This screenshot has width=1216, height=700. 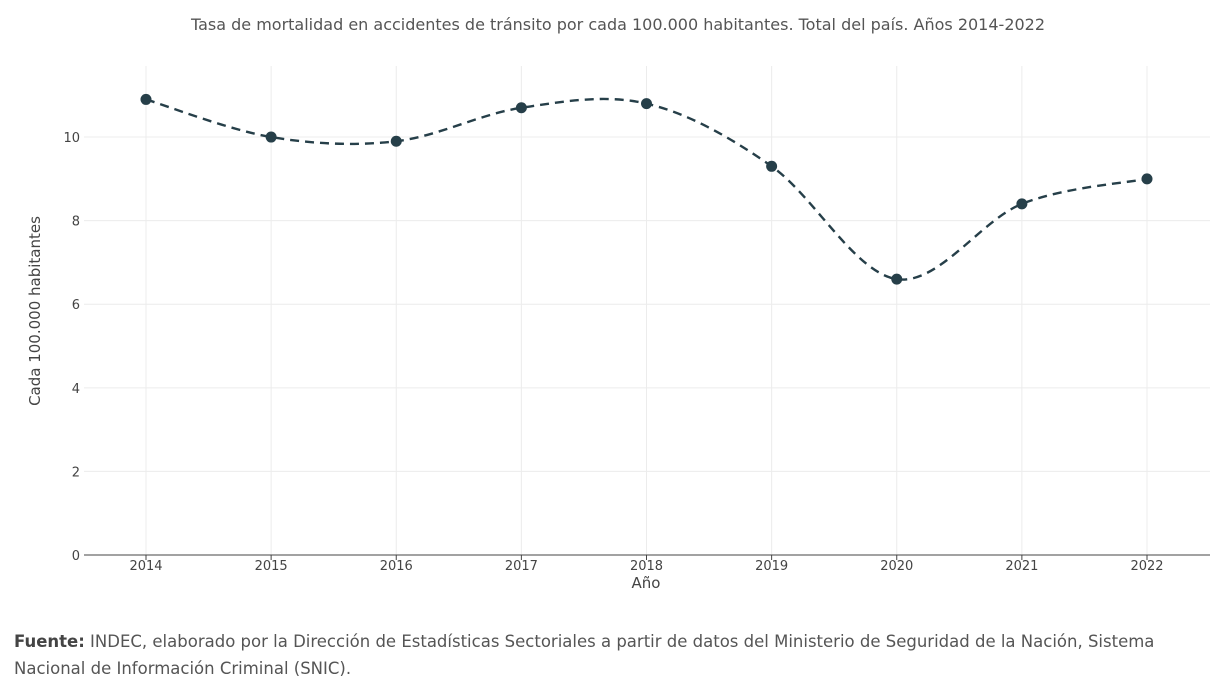 What do you see at coordinates (76, 222) in the screenshot?
I see `y-tick-label: 8` at bounding box center [76, 222].